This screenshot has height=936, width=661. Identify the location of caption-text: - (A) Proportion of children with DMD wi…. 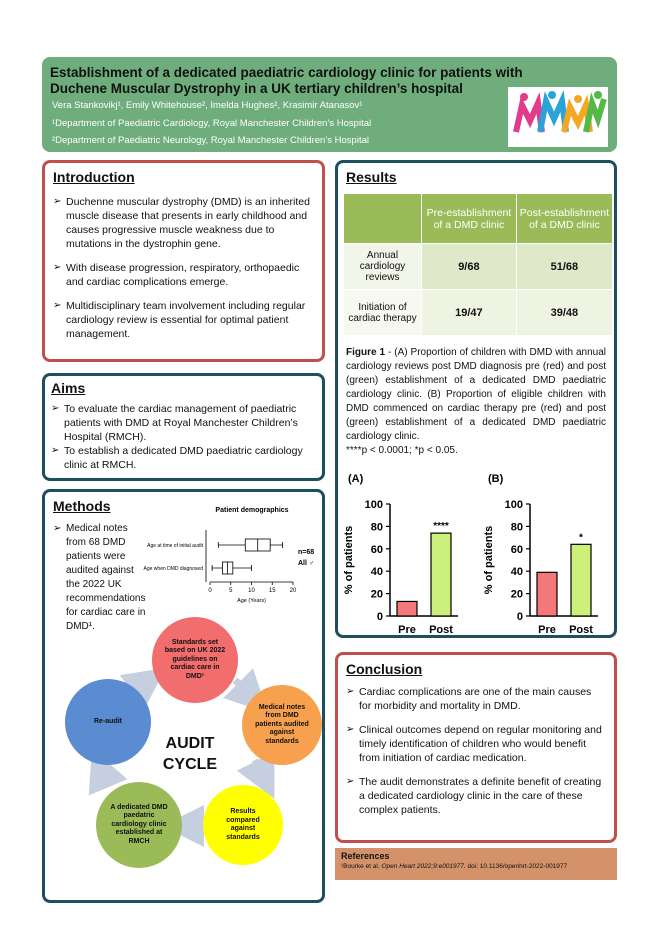
(476, 394).